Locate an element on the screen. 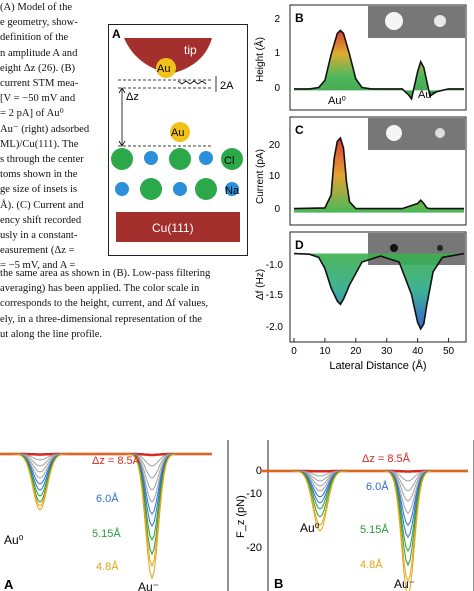 The height and width of the screenshot is (591, 474). xtick-label: 10 is located at coordinates (325, 351).